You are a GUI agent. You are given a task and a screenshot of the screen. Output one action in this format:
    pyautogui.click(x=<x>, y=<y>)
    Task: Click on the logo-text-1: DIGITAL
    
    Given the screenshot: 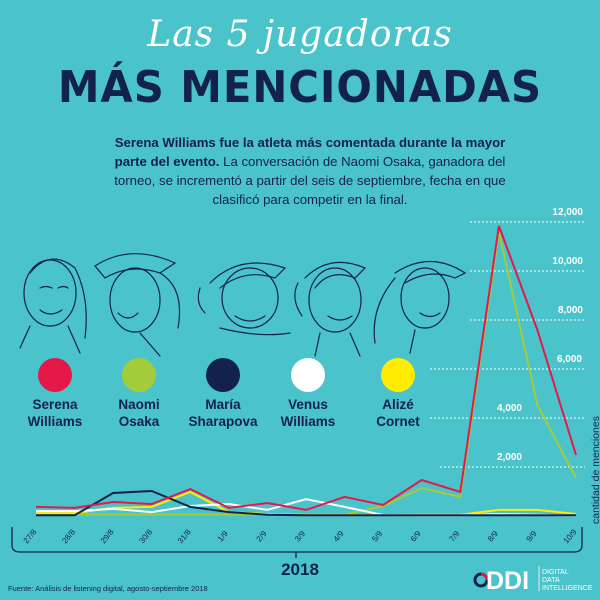 What is the action you would take?
    pyautogui.click(x=555, y=572)
    